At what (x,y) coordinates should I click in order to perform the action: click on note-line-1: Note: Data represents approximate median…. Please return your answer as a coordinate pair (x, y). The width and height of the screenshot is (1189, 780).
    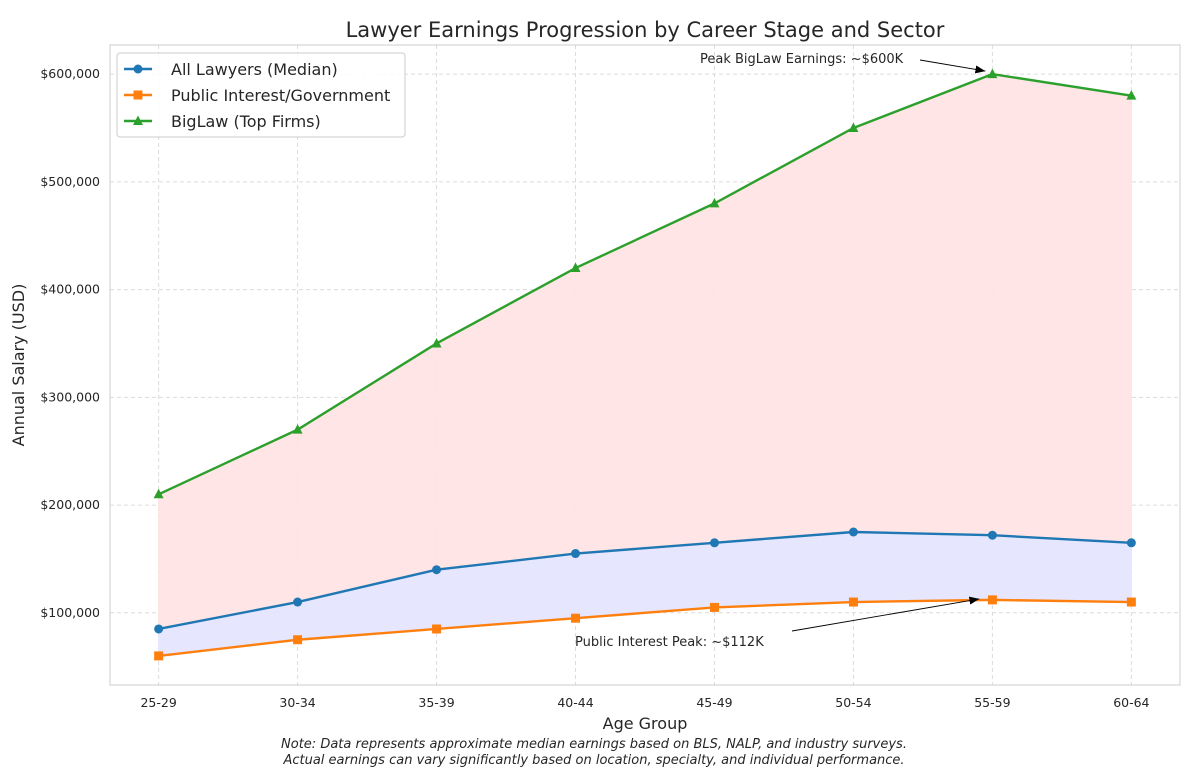
    Looking at the image, I should click on (594, 744).